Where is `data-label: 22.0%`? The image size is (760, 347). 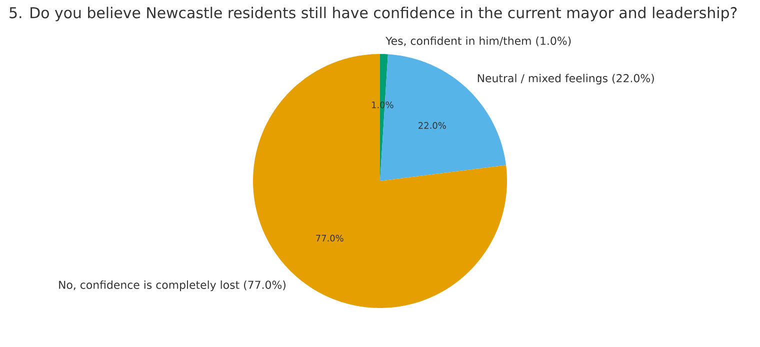
data-label: 22.0% is located at coordinates (432, 125).